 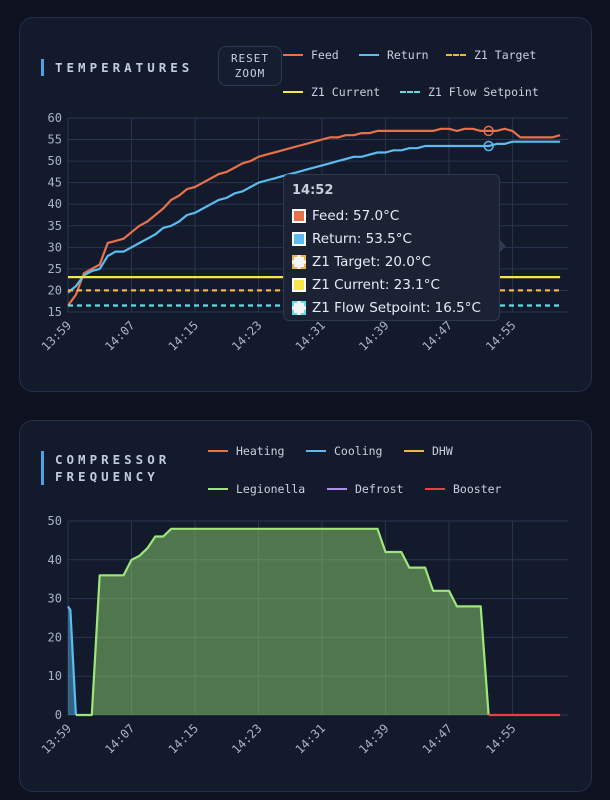 I want to click on legend-legionella: Legionella, so click(x=256, y=489).